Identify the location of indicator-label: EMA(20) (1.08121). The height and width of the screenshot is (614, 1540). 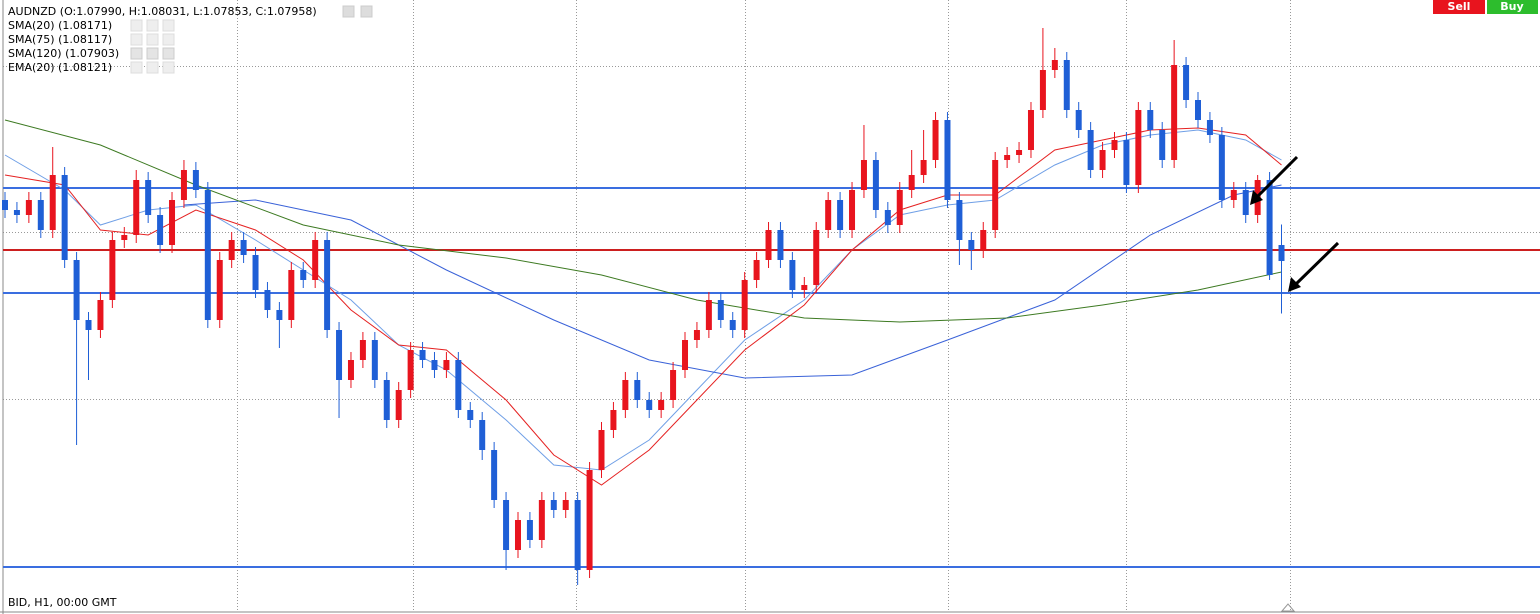
(60, 67).